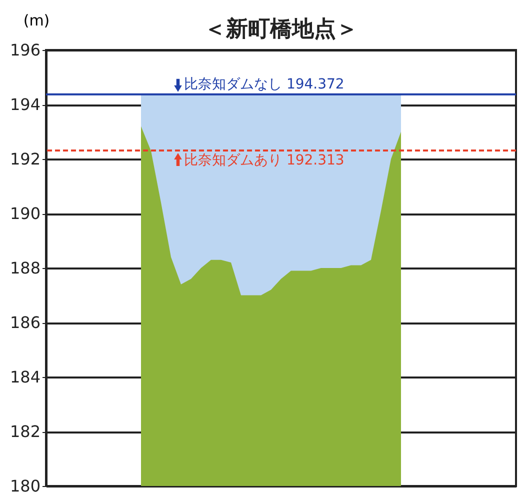 This screenshot has width=523, height=492. Describe the element at coordinates (264, 160) in the screenshot. I see `ref-line-label: 比奈知ダムあり 192.313` at that location.